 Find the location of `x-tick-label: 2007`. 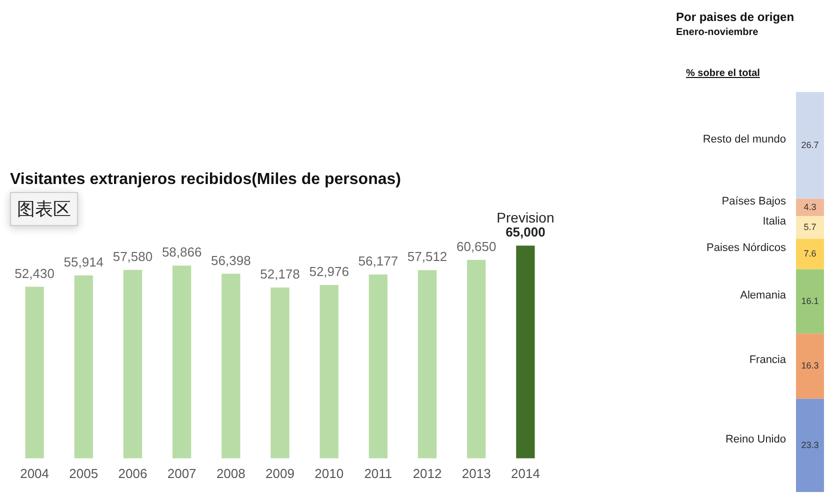

x-tick-label: 2007 is located at coordinates (181, 473).